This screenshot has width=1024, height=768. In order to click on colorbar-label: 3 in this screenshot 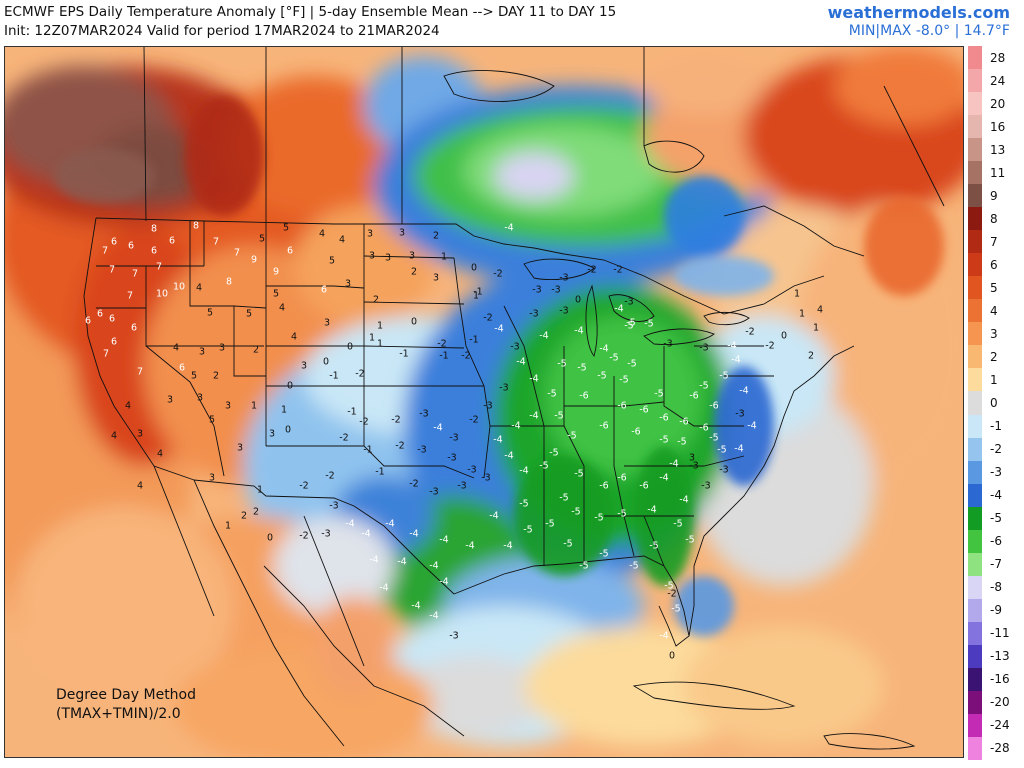, I will do `click(994, 333)`.